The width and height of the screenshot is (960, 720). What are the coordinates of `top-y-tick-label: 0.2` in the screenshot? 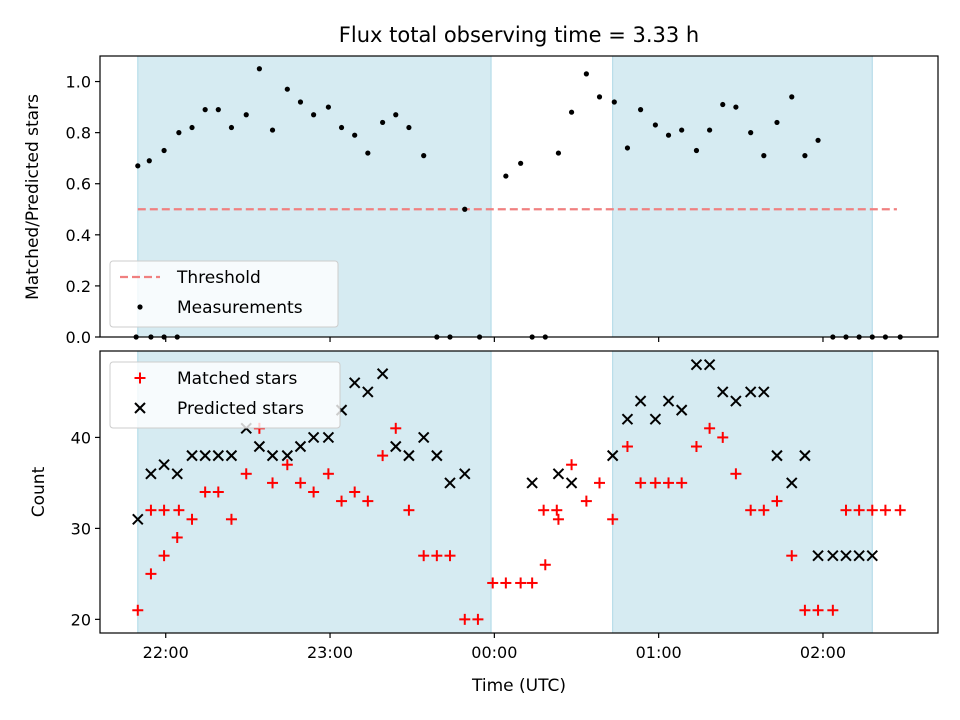 It's located at (78, 286).